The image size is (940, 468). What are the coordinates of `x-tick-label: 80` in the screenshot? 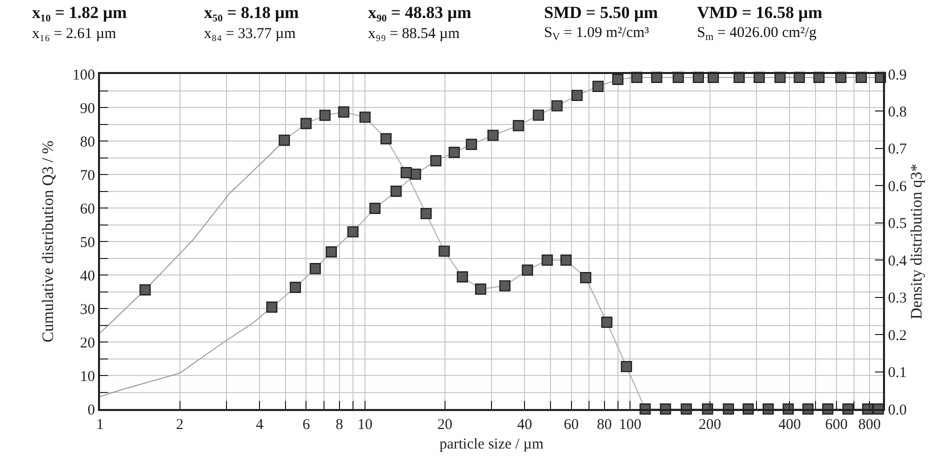 It's located at (604, 425).